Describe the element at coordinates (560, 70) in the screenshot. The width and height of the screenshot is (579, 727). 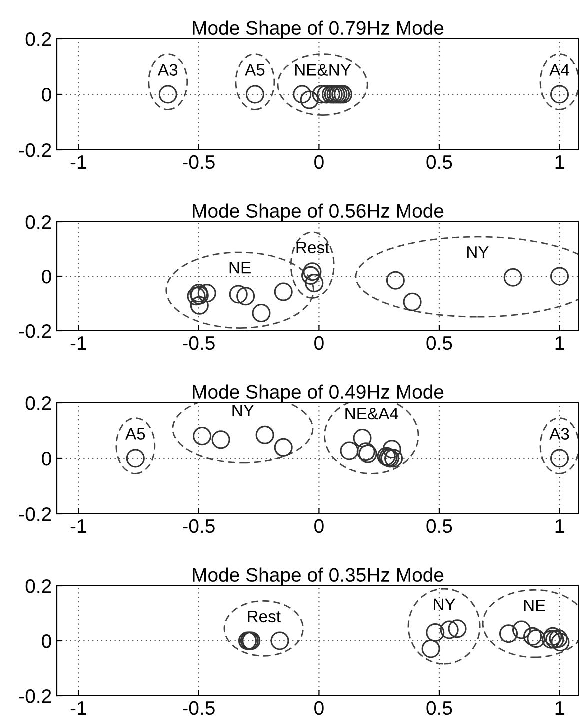
I see `series-label: A4` at that location.